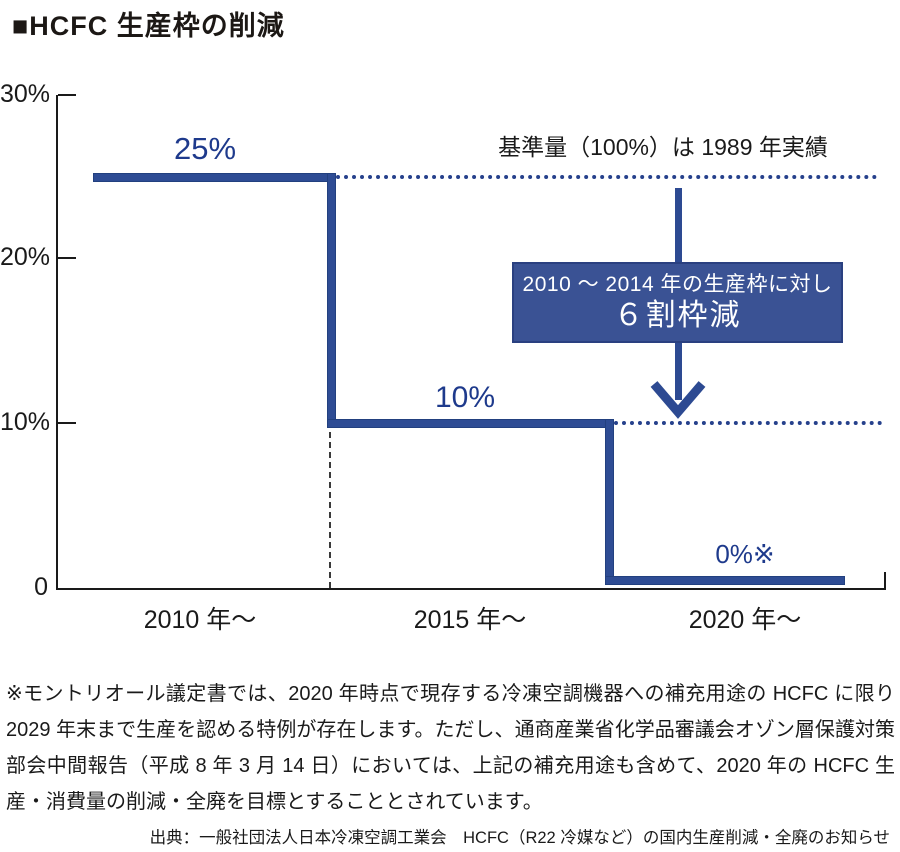  What do you see at coordinates (471, 589) in the screenshot?
I see `x-axis-line` at bounding box center [471, 589].